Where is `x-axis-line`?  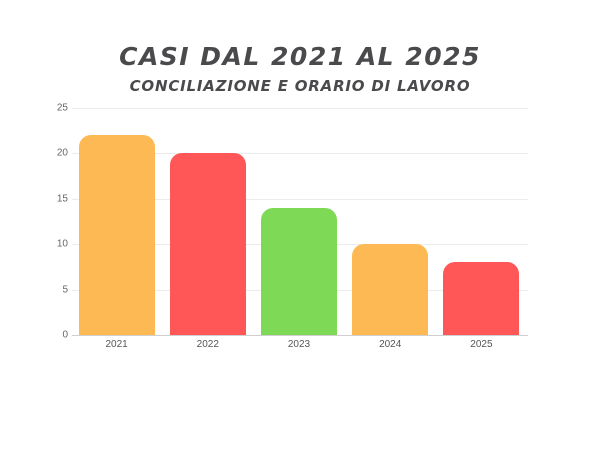
x-axis-line is located at coordinates (300, 335).